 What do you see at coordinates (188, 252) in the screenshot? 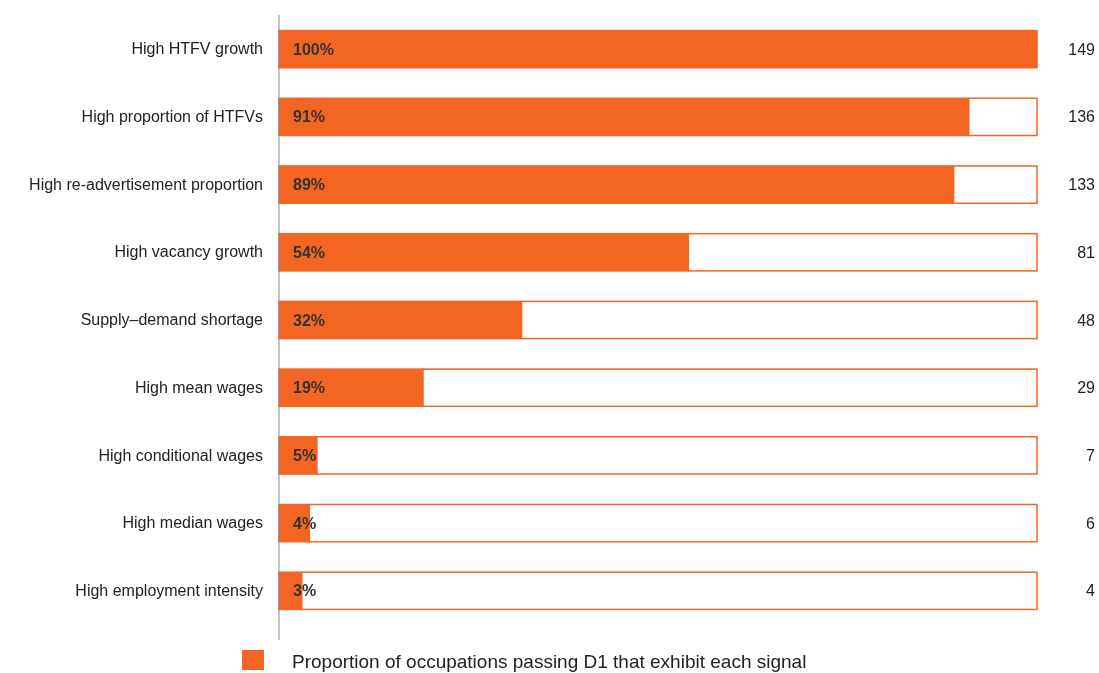
I see `y-tick-label: High vacancy growth` at bounding box center [188, 252].